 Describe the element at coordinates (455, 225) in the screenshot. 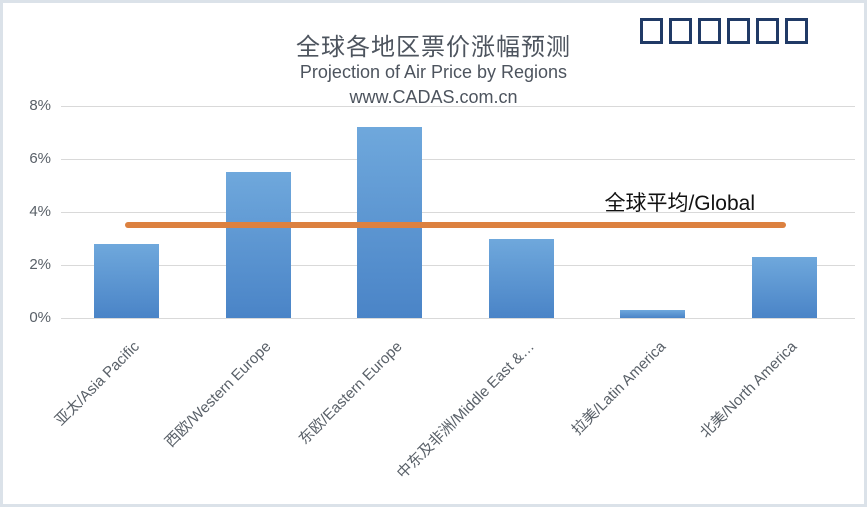

I see `global-average-line` at that location.